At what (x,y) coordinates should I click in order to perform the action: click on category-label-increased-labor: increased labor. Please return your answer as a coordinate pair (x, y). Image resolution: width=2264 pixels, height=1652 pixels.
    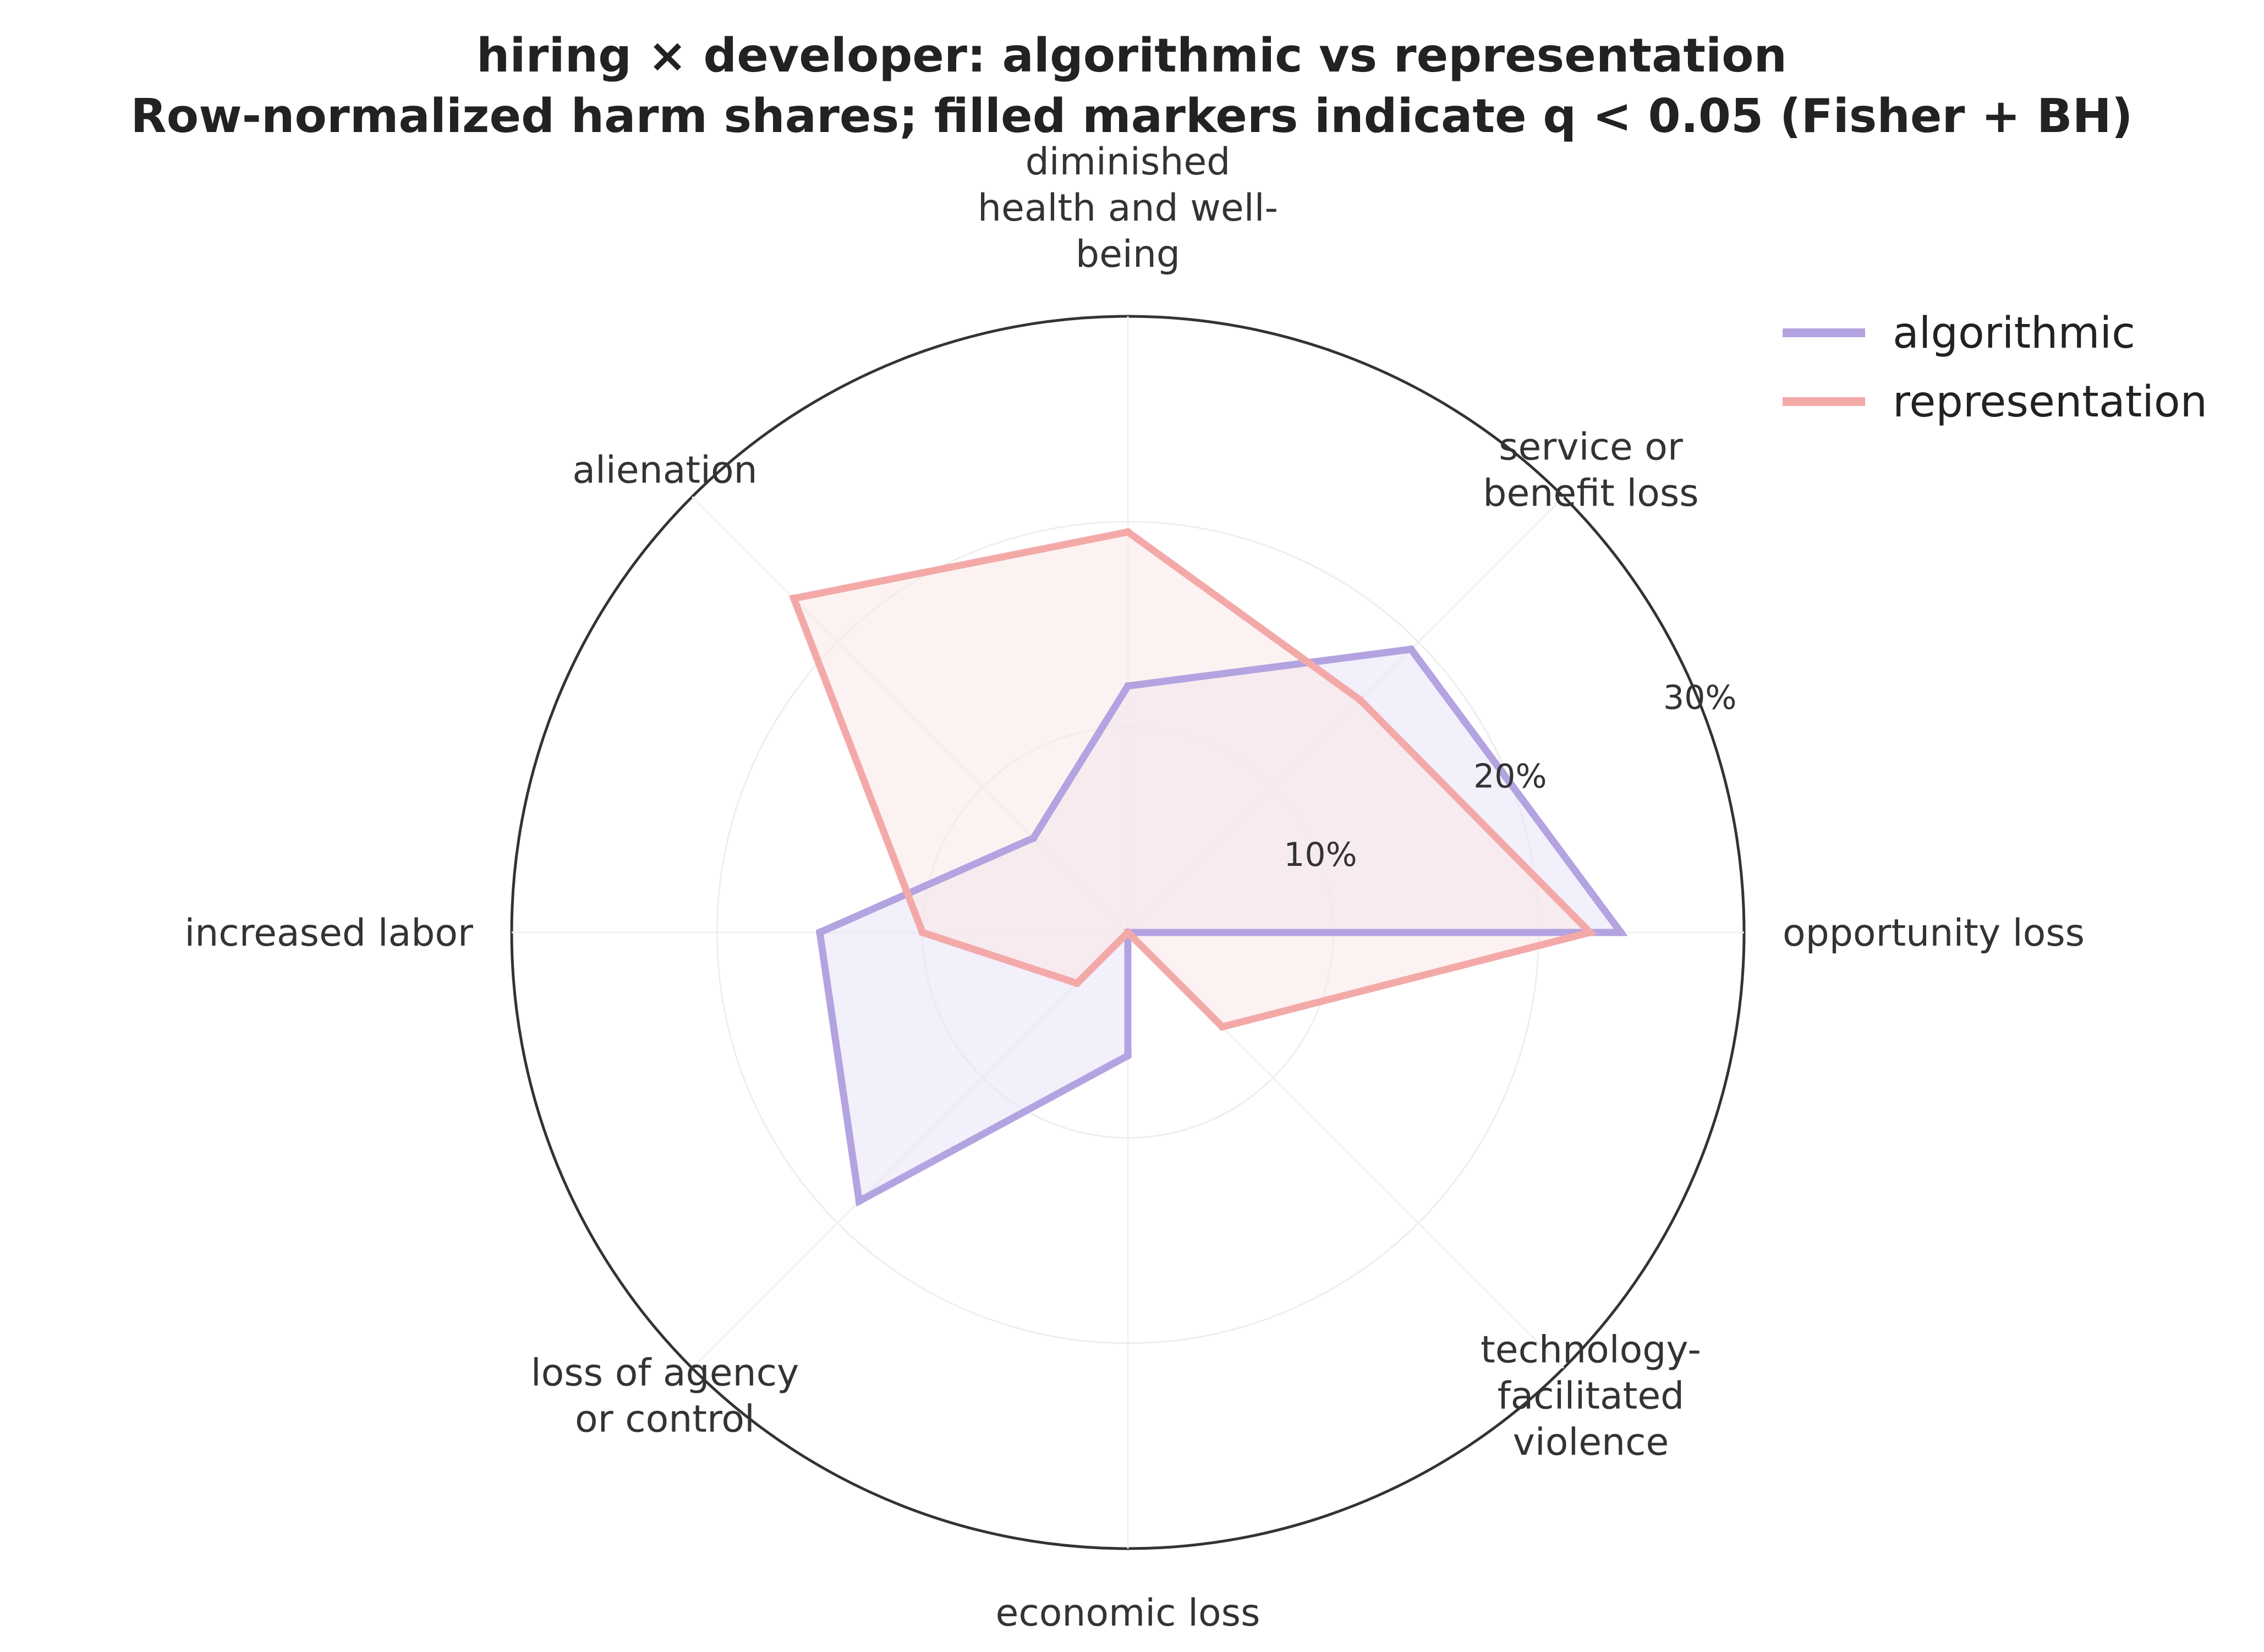
    Looking at the image, I should click on (328, 934).